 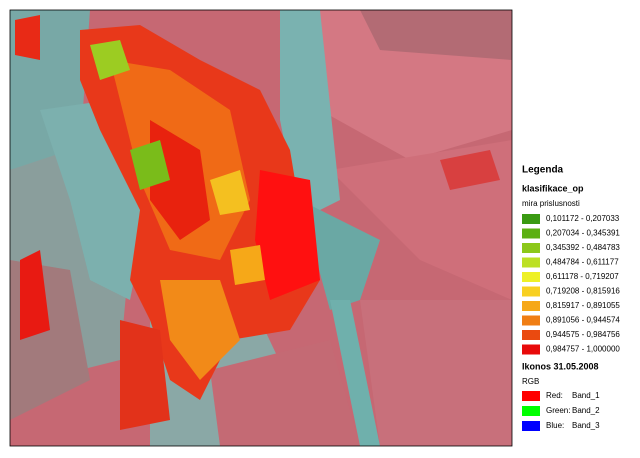 What do you see at coordinates (582, 276) in the screenshot?
I see `class-label: 0,611178 - 0,719207` at bounding box center [582, 276].